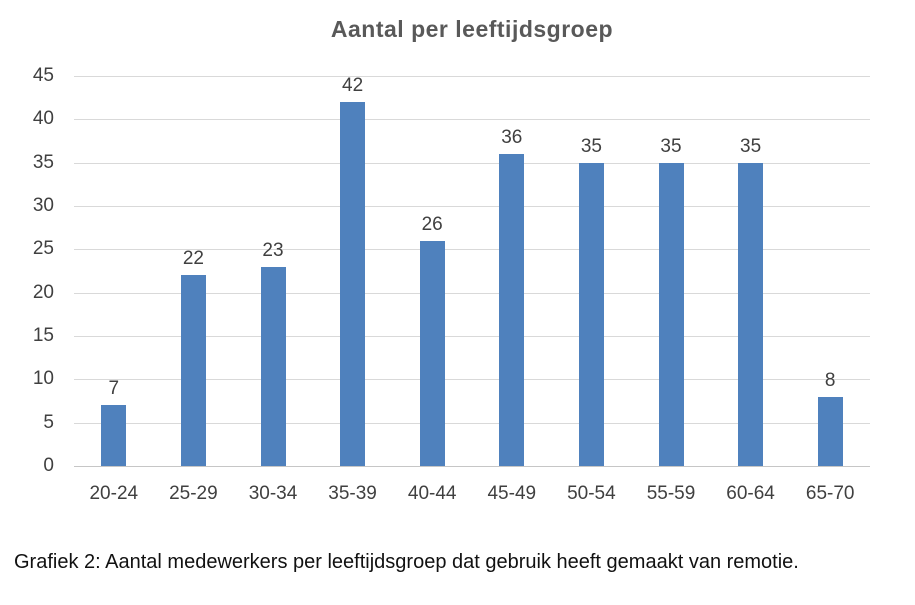 The width and height of the screenshot is (915, 605). What do you see at coordinates (512, 137) in the screenshot?
I see `bar-value-label: 36` at bounding box center [512, 137].